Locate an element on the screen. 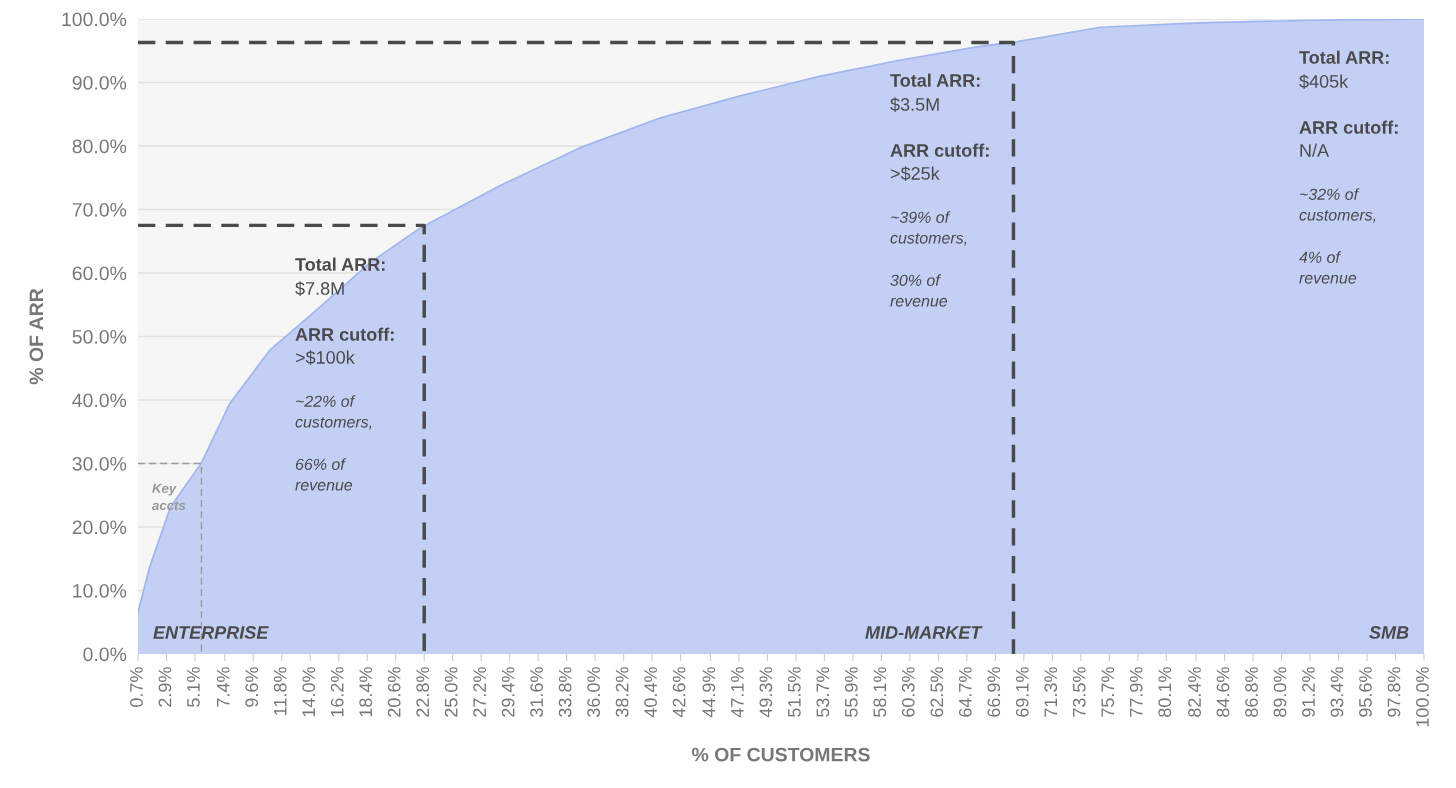 Image resolution: width=1456 pixels, height=788 pixels. annotation: 30% of revenue is located at coordinates (919, 290).